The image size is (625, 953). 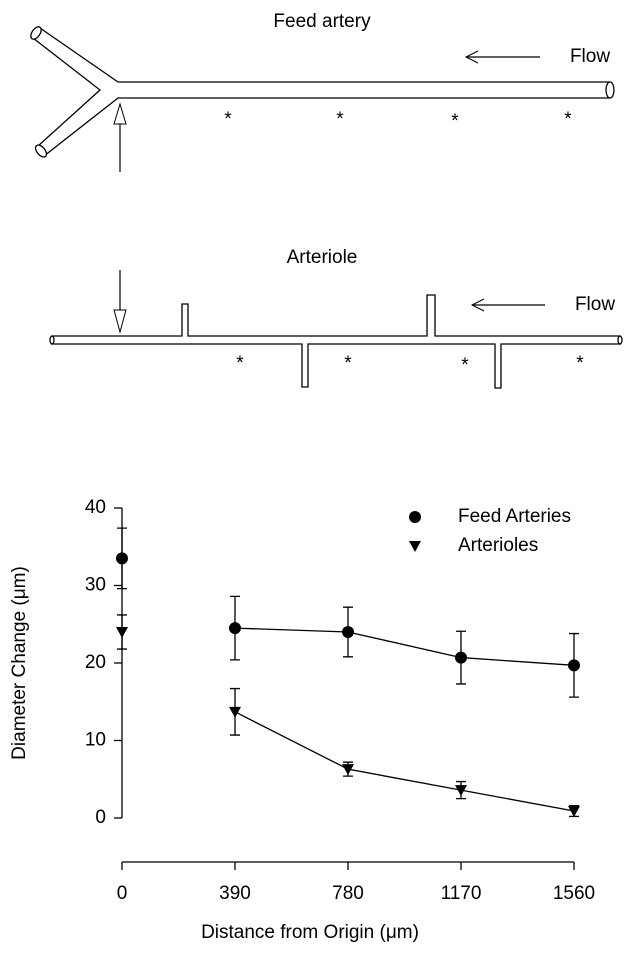 I want to click on y-tick-label: 0, so click(x=100, y=817).